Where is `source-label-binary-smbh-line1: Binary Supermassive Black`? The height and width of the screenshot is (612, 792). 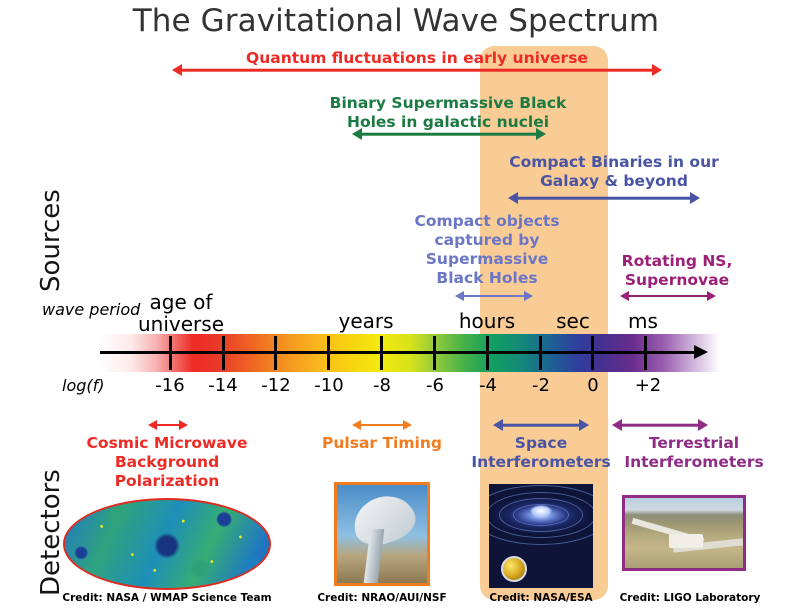
source-label-binary-smbh-line1: Binary Supermassive Black is located at coordinates (448, 103).